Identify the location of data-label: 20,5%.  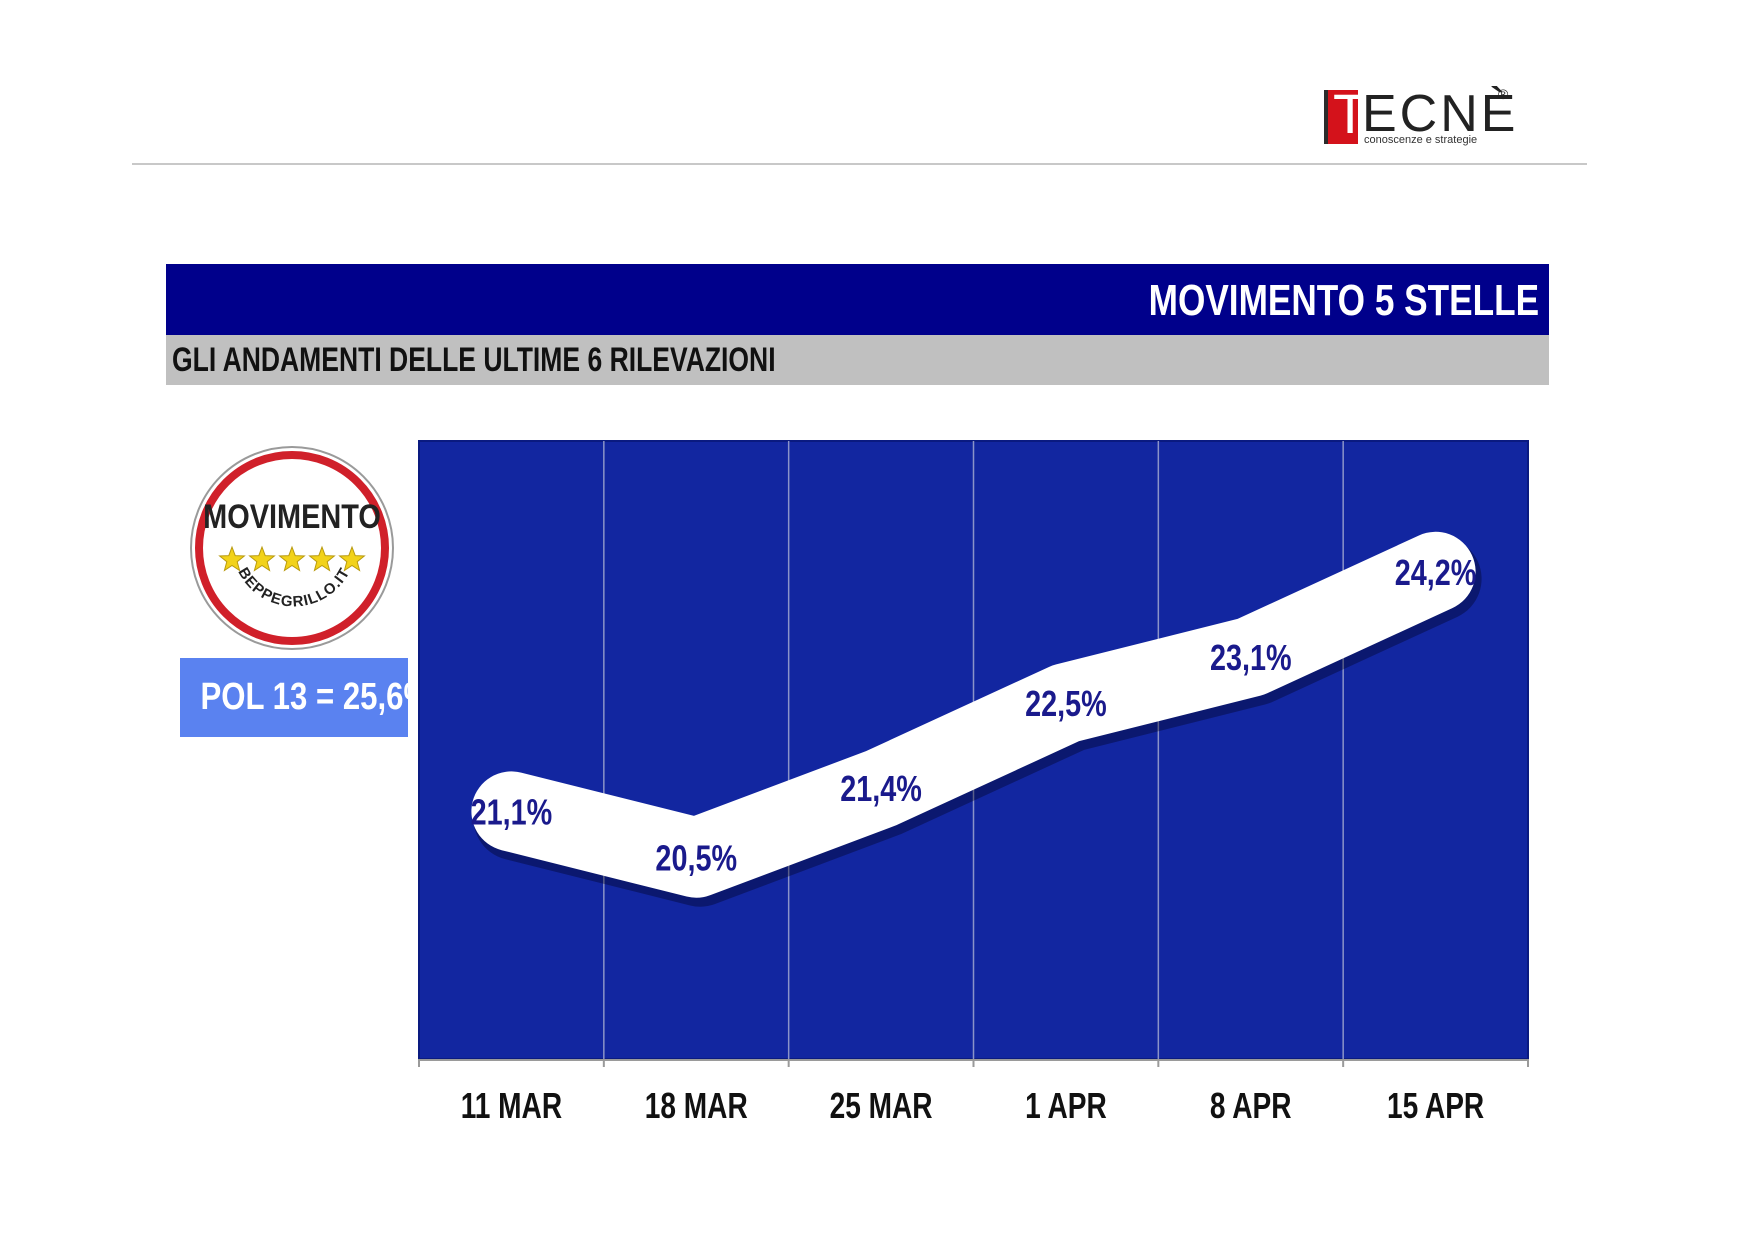
(696, 858).